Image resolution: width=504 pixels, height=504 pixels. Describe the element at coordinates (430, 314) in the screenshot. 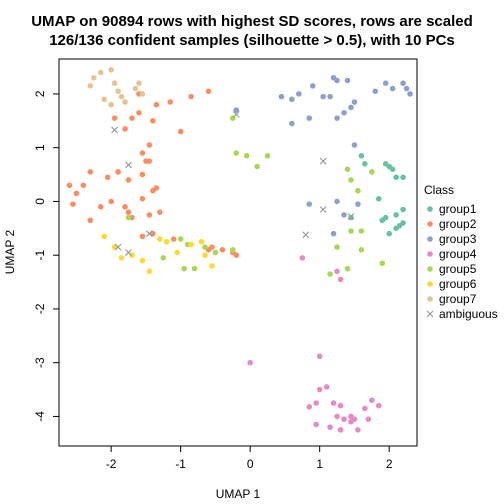

I see `legend-symbol-ambiguous` at that location.